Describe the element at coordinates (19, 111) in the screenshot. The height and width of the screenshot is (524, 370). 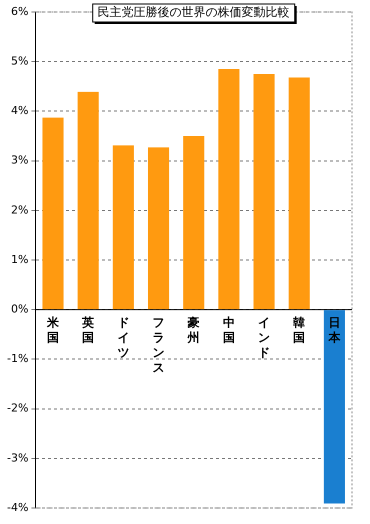
I see `y-tick-label: 4%` at that location.